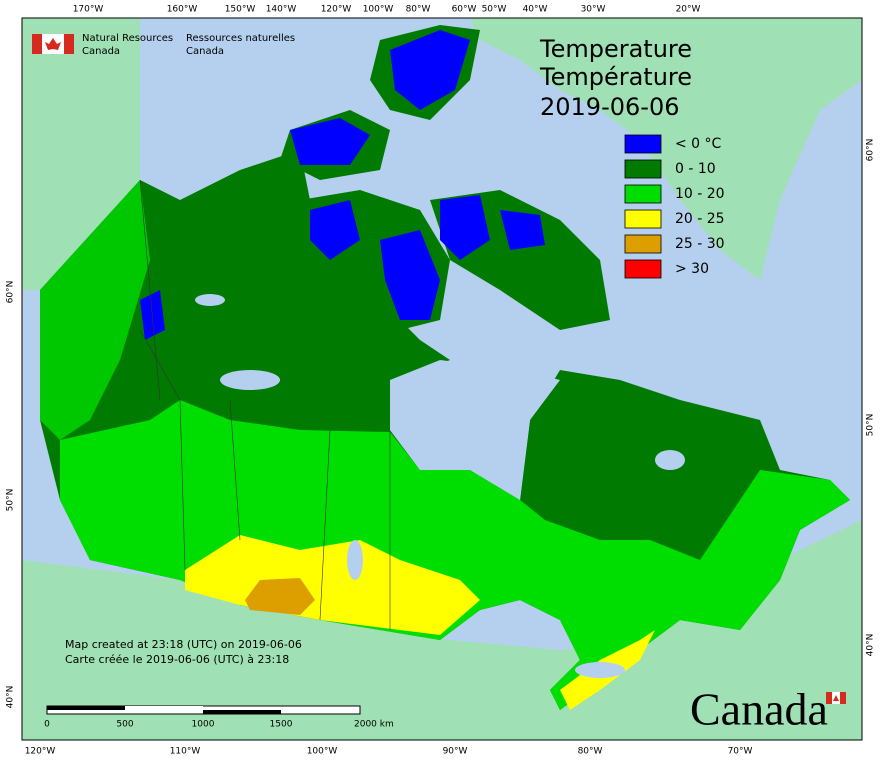 This screenshot has width=880, height=760. Describe the element at coordinates (177, 659) in the screenshot. I see `creation-note: Carte créée le 2019-06-06 (UTC) à 23:18` at that location.